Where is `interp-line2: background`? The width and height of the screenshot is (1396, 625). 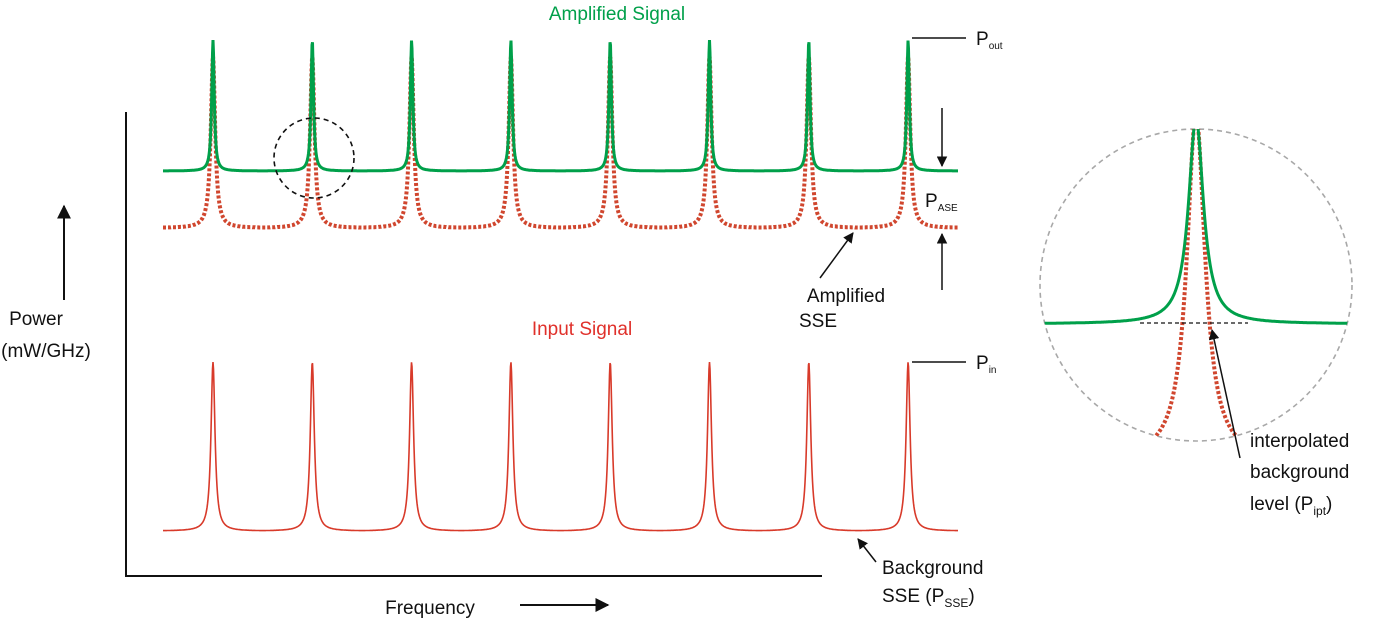 interp-line2: background is located at coordinates (1299, 472).